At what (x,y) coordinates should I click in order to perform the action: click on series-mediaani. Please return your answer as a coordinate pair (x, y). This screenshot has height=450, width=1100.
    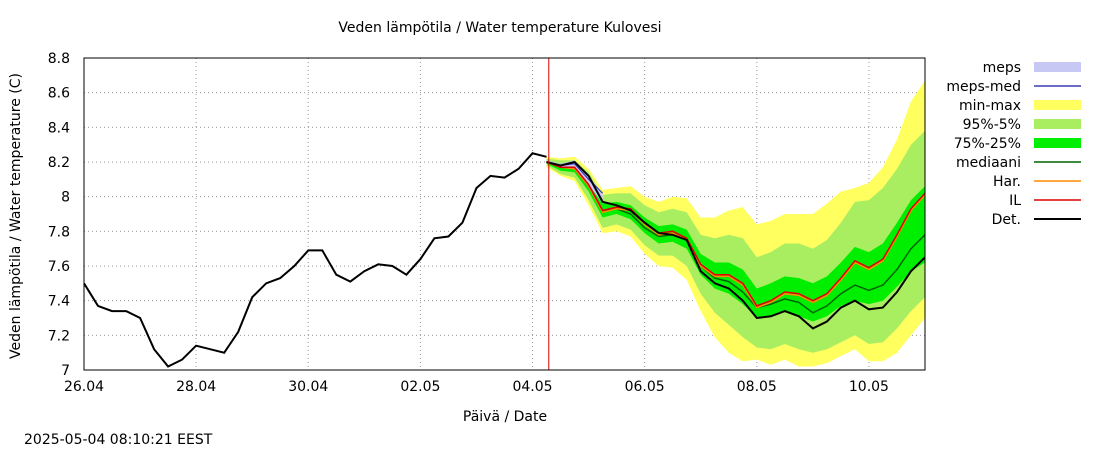
    Looking at the image, I should click on (736, 237).